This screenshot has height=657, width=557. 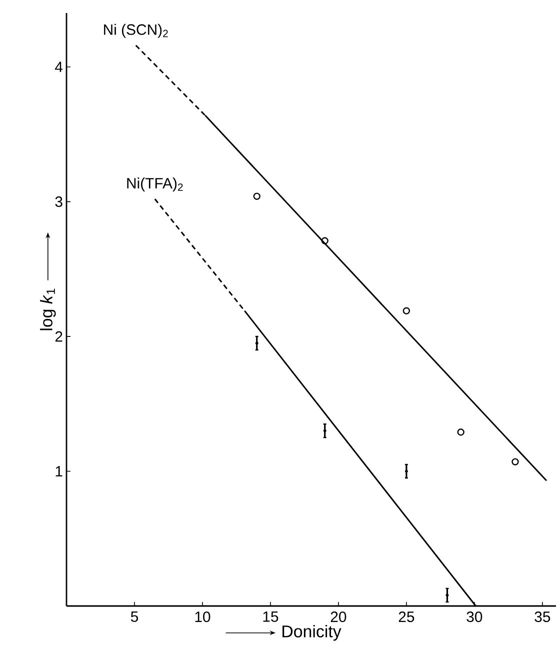 What do you see at coordinates (406, 617) in the screenshot?
I see `x-tick-label: 25` at bounding box center [406, 617].